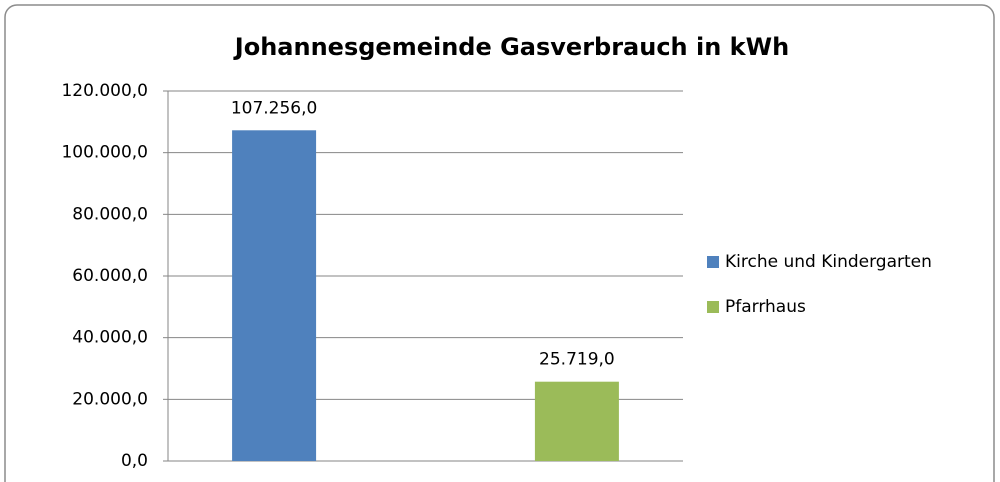  Describe the element at coordinates (110, 399) in the screenshot. I see `y-tick-label: 20.000,0` at that location.